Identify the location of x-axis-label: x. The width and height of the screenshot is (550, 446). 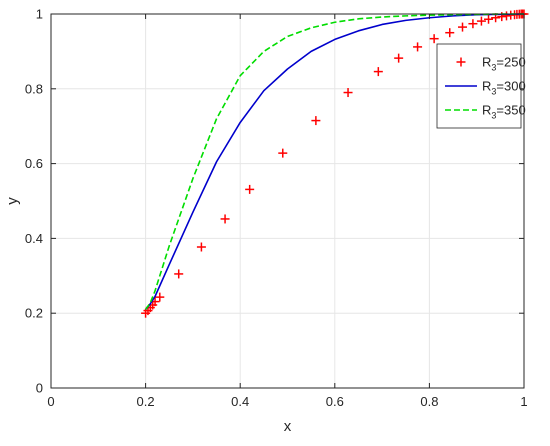
(288, 426).